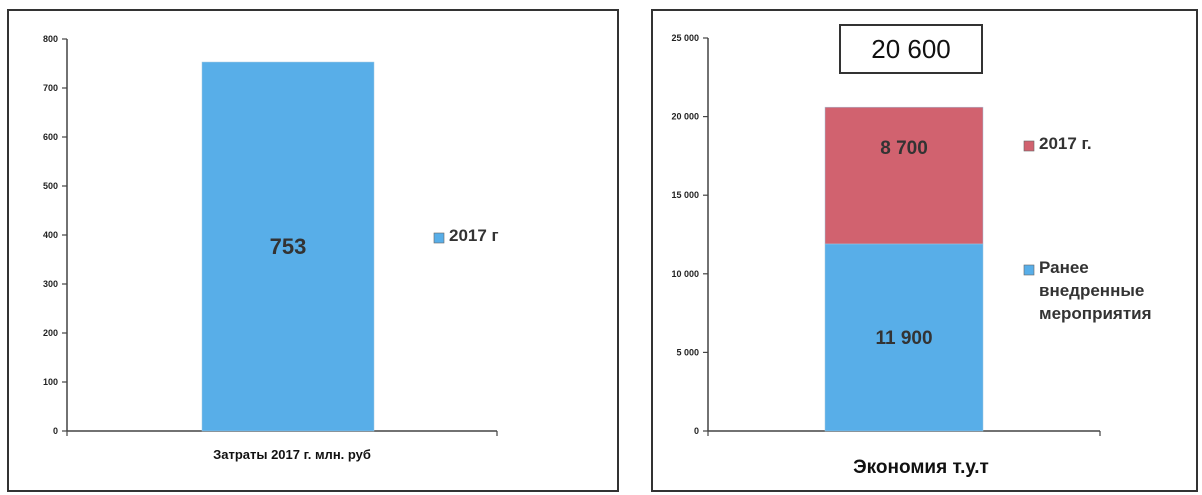 The image size is (1202, 495). I want to click on bar-data-label: 753, so click(288, 246).